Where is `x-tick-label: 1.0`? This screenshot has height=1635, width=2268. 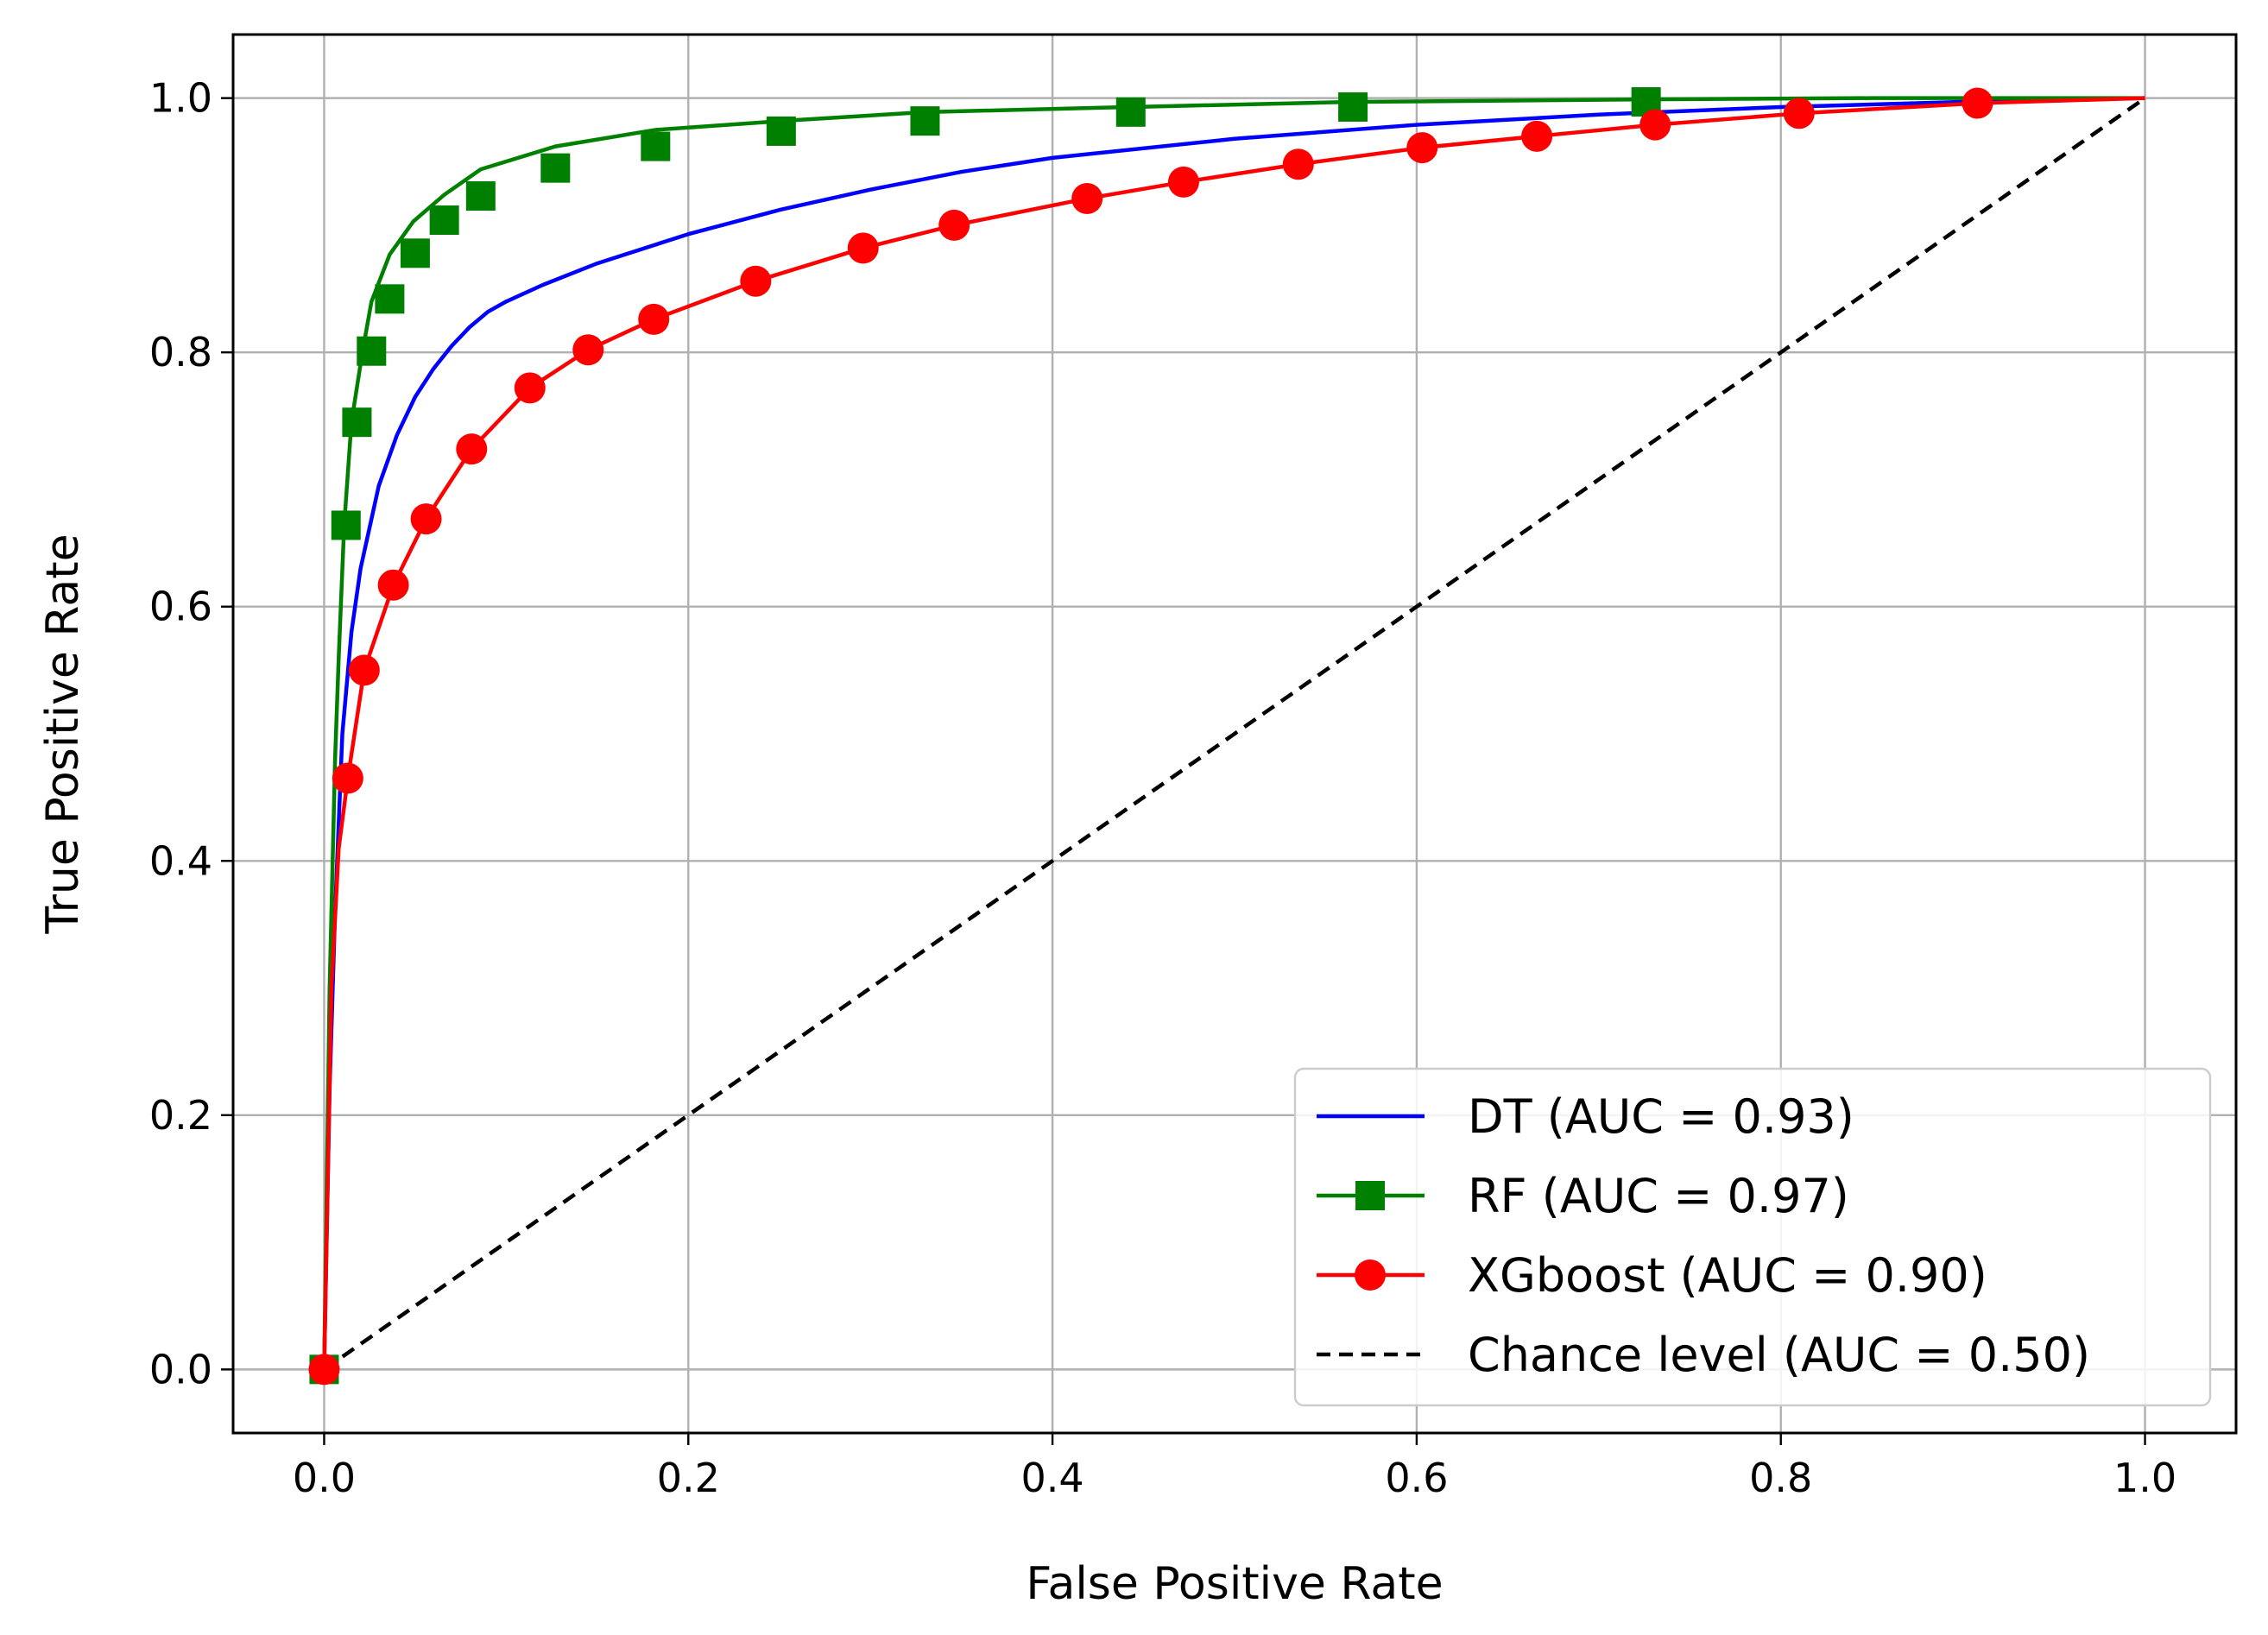 x-tick-label: 1.0 is located at coordinates (2144, 1478).